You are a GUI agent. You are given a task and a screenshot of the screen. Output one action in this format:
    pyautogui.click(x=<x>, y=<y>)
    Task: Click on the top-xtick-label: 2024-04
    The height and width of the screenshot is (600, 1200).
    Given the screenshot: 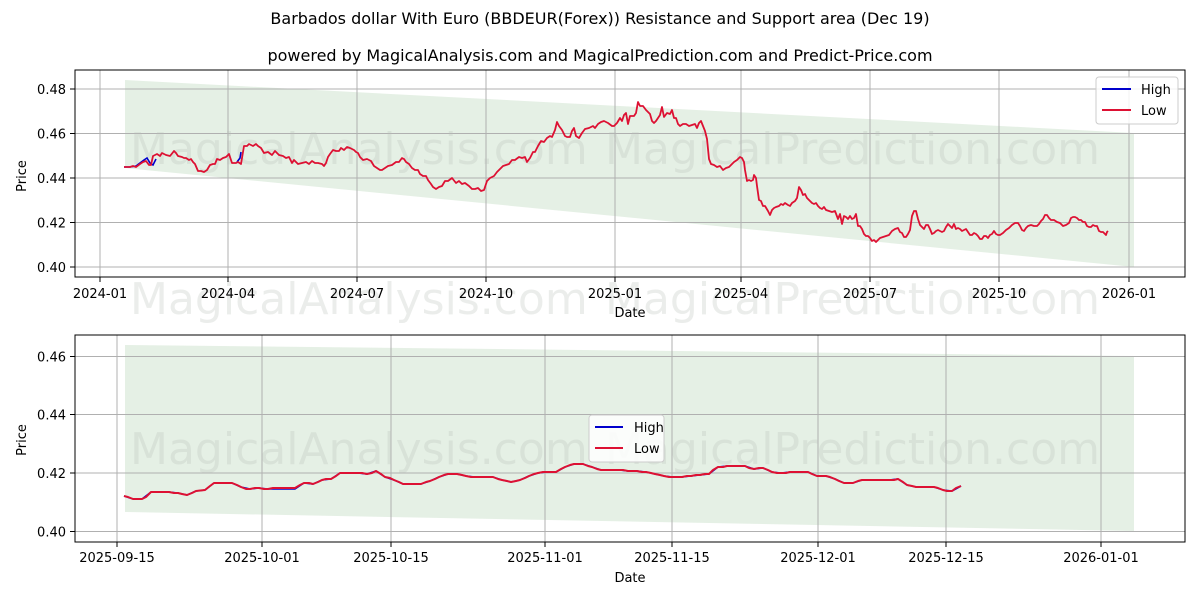 What is the action you would take?
    pyautogui.click(x=228, y=294)
    